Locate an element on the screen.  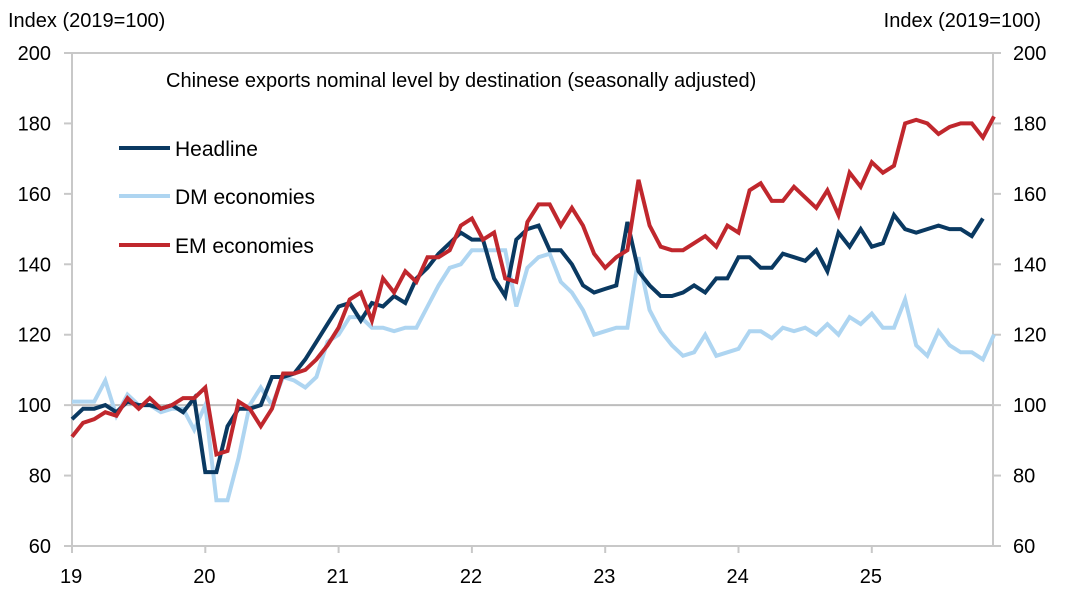
x-tick-label: 24 is located at coordinates (738, 577).